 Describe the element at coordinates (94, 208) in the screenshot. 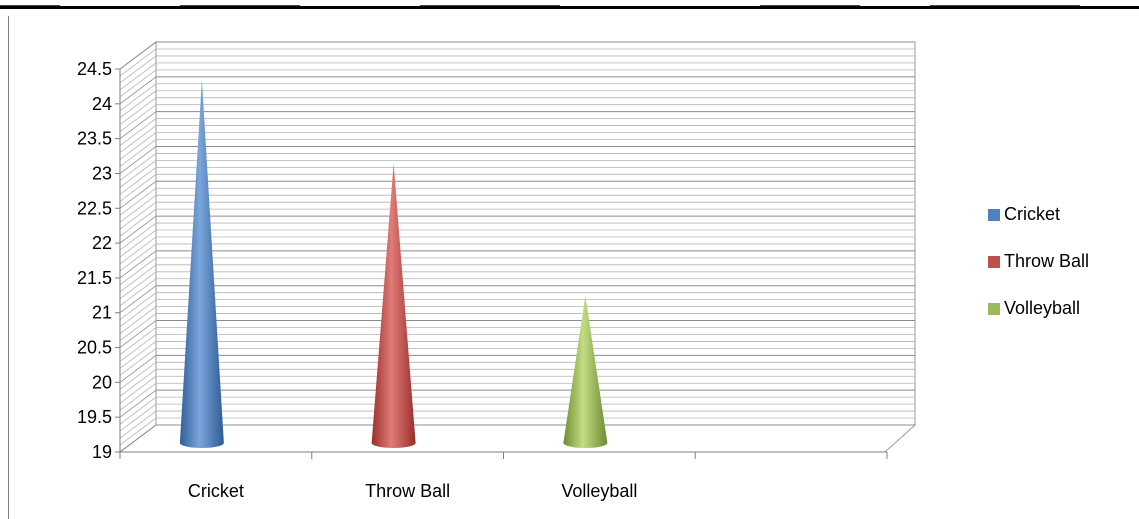

I see `y-tick-label: 22.5` at that location.